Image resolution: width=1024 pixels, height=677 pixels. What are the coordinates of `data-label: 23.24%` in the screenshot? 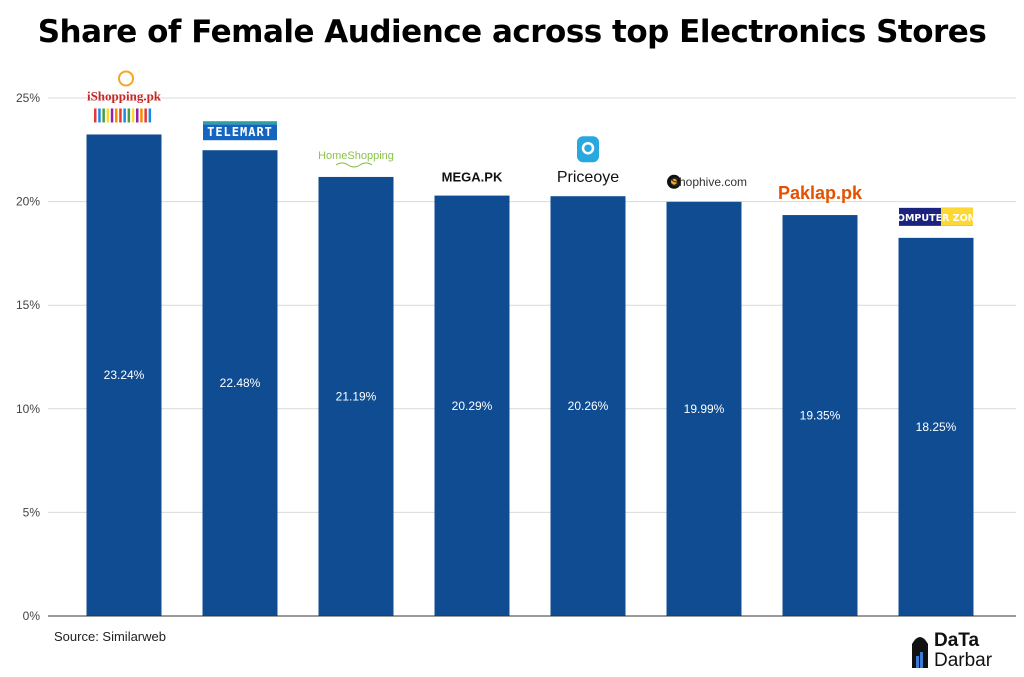 It's located at (124, 375).